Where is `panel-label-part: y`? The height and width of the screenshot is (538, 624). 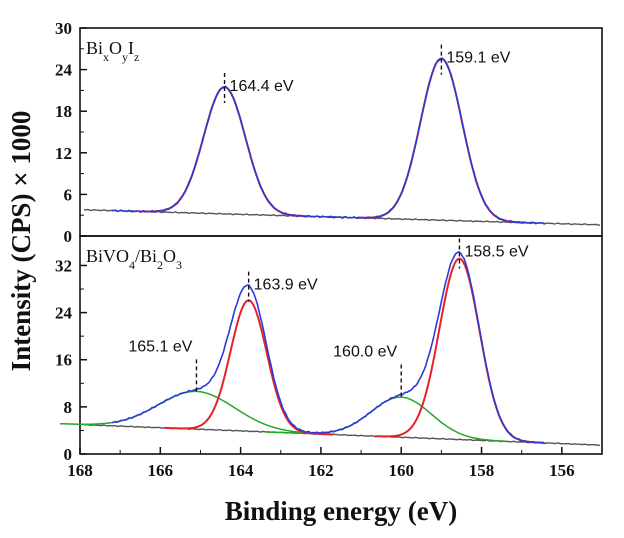
panel-label-part: y is located at coordinates (125, 57).